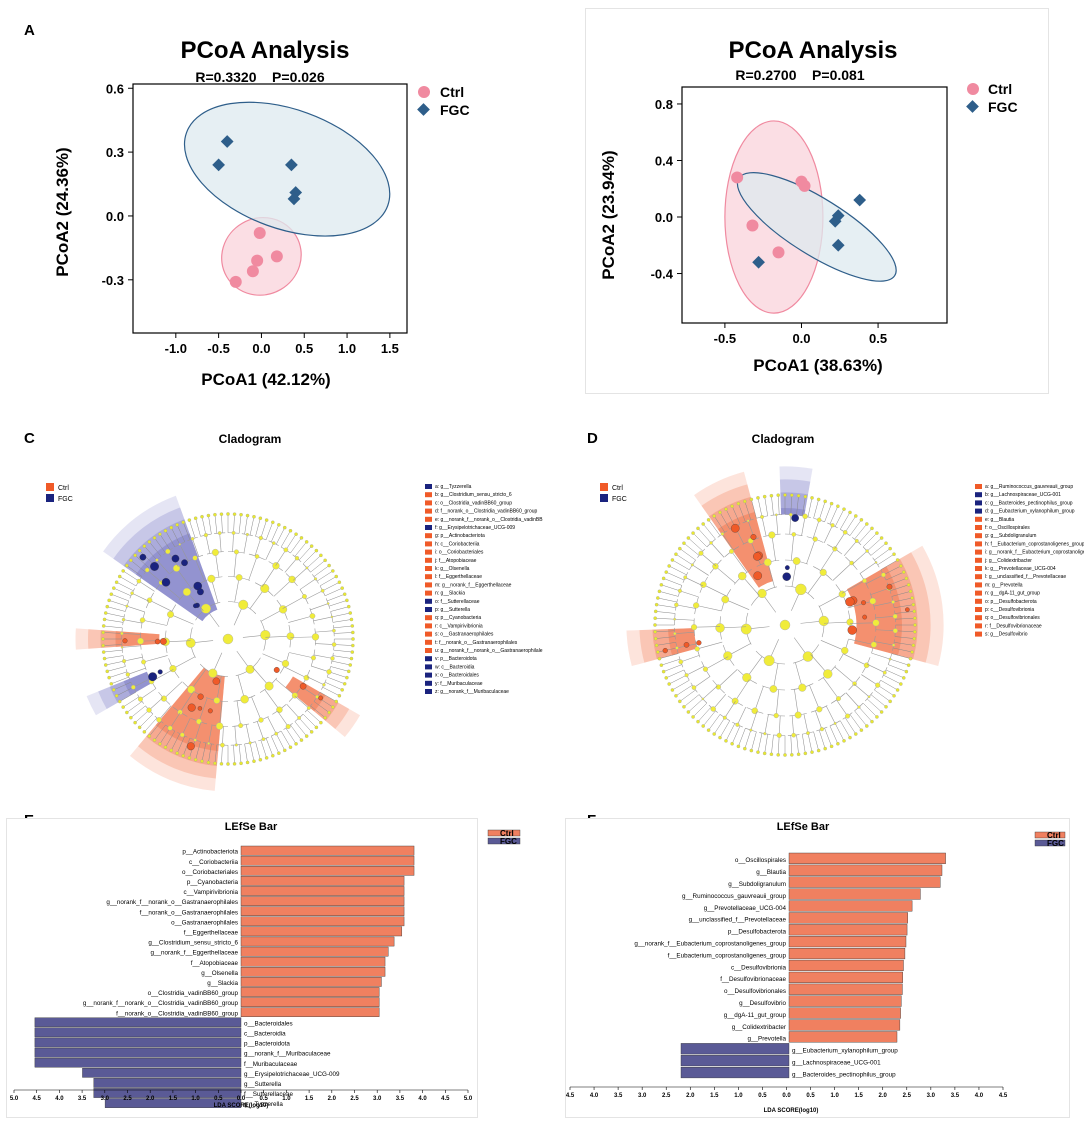 The image size is (1084, 1123). I want to click on clado-d-taxon-label: r: f__Desulfovibrionaceae, so click(1013, 626).